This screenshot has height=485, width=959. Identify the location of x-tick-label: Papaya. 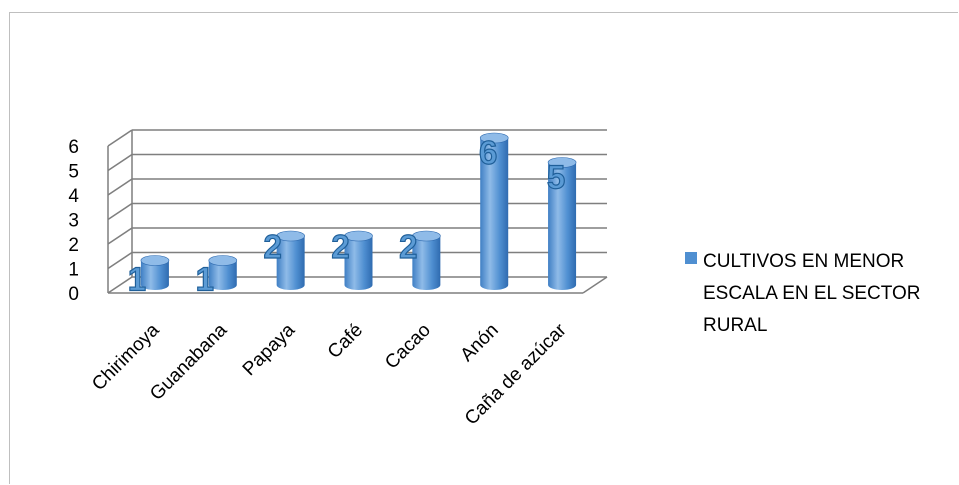
(269, 349).